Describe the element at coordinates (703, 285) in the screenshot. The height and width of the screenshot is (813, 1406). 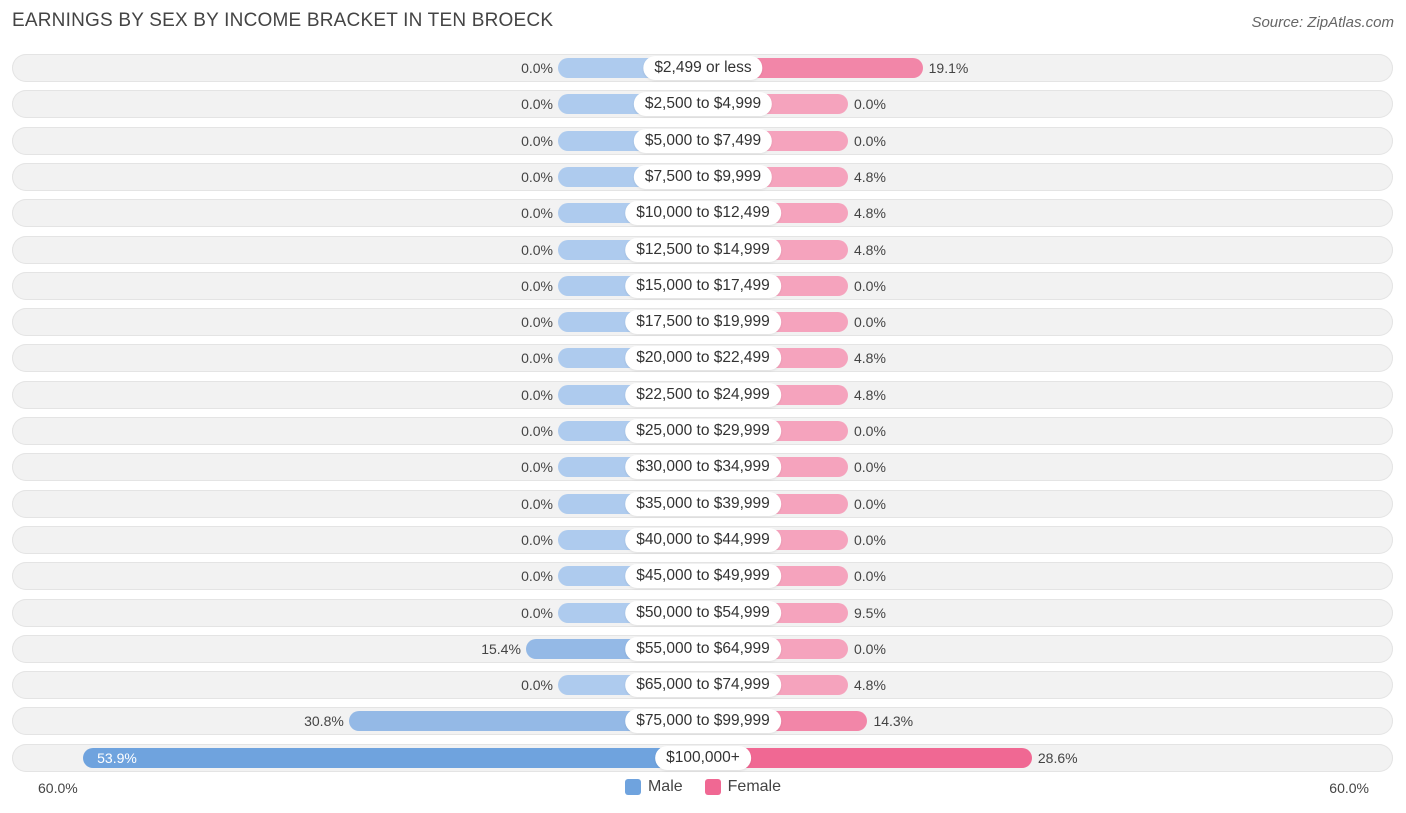
I see `category-label: $15,000 to $17,499` at that location.